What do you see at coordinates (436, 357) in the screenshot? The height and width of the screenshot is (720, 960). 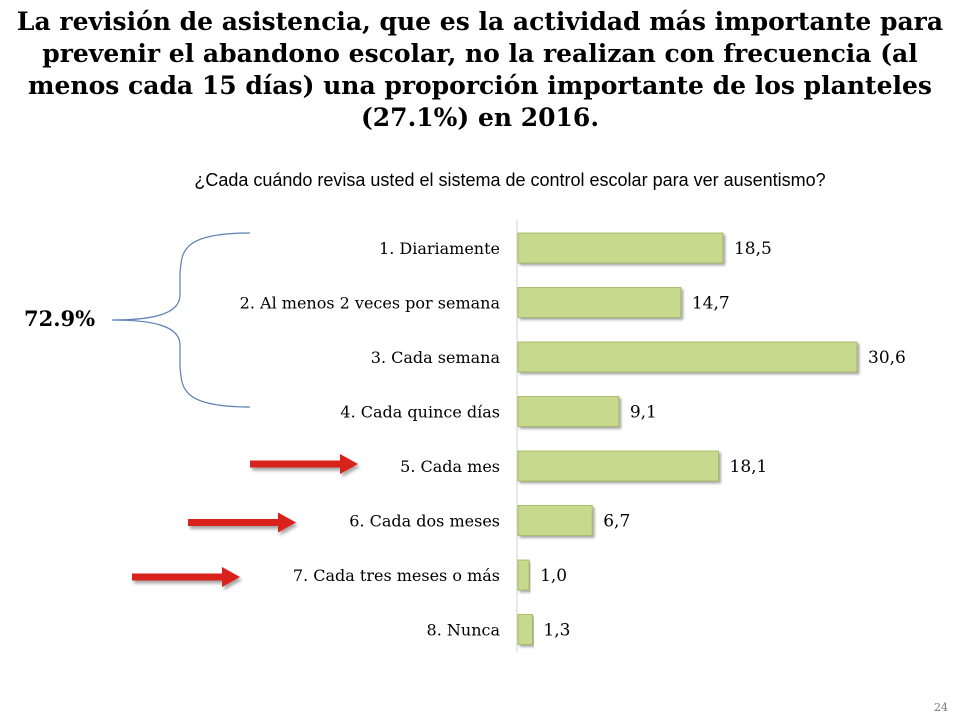 I see `category-label: 3. Cada semana` at bounding box center [436, 357].